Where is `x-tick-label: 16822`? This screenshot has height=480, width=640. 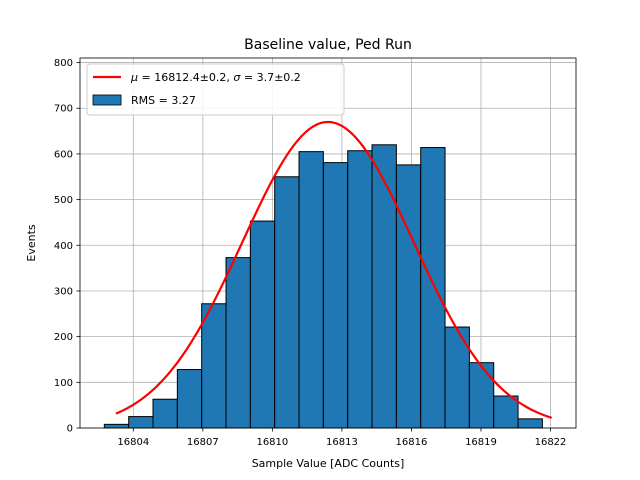
x-tick-label: 16822 is located at coordinates (551, 442).